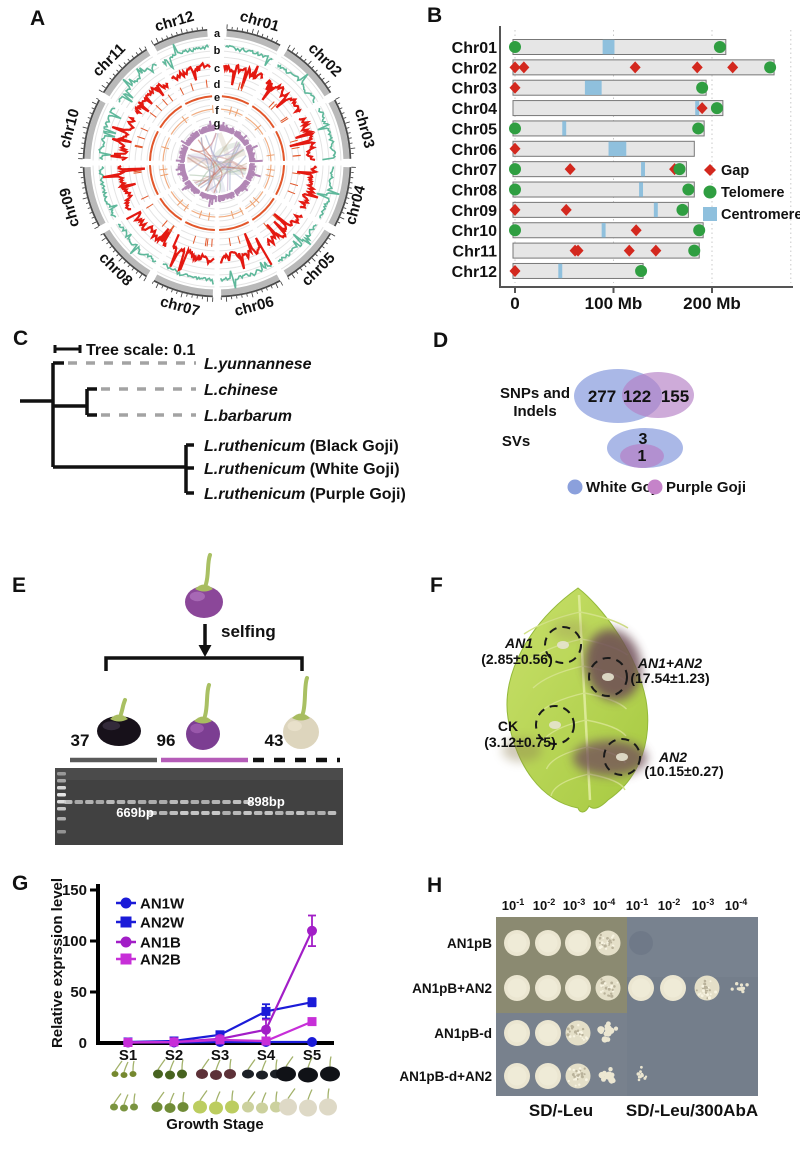 The image size is (800, 1156). What do you see at coordinates (312, 1055) in the screenshot?
I see `x-tick-label: S5` at bounding box center [312, 1055].